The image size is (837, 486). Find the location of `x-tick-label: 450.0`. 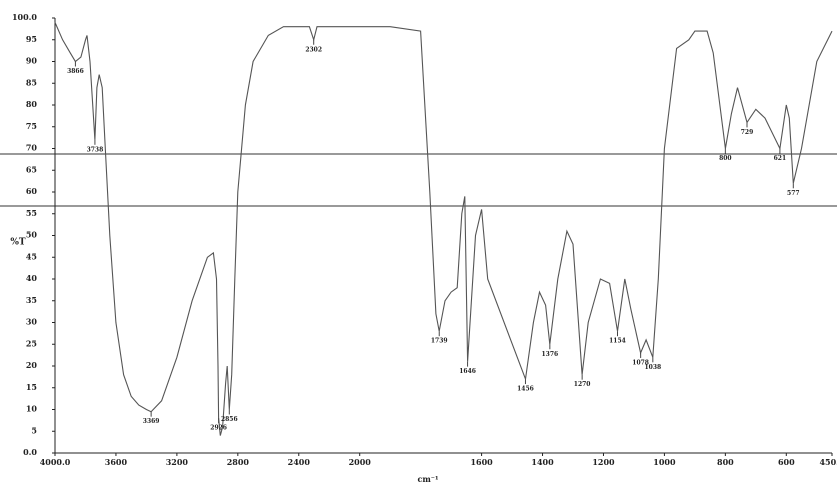

x-tick-label: 450.0 is located at coordinates (828, 462).